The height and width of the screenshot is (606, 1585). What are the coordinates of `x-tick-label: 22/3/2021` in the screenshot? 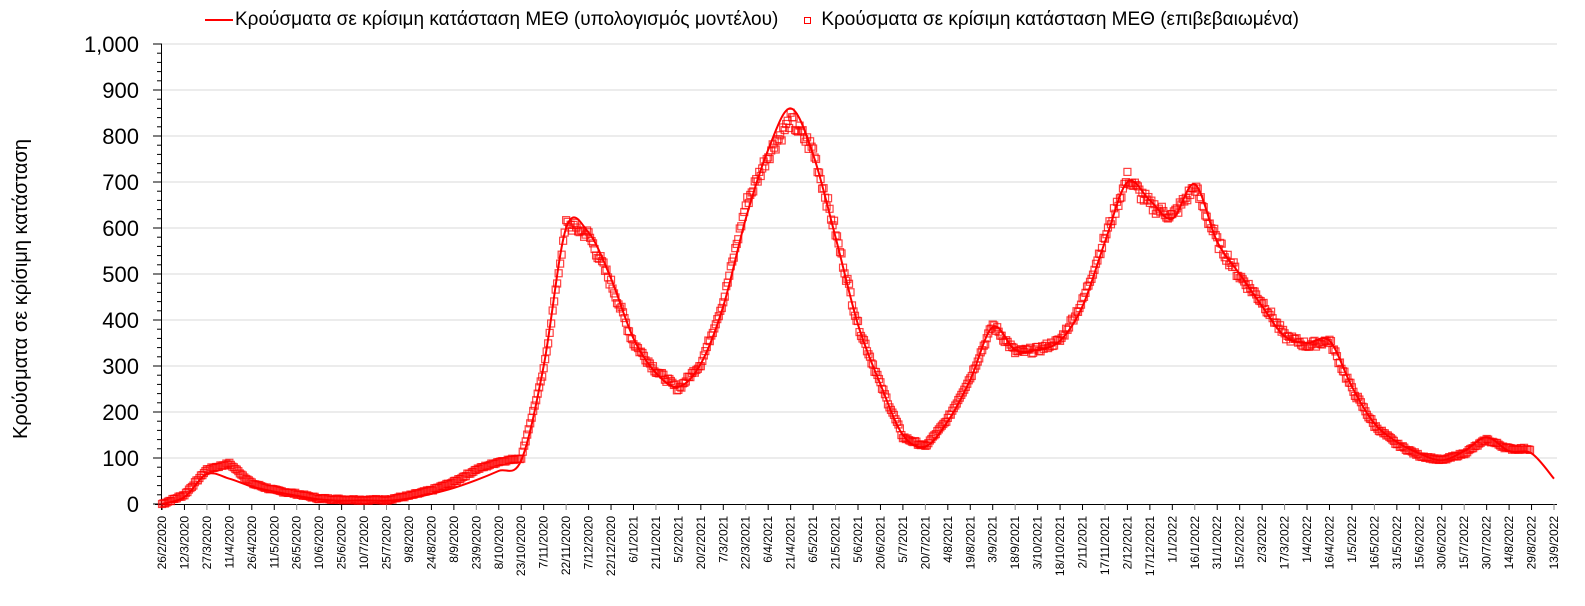 It's located at (746, 543).